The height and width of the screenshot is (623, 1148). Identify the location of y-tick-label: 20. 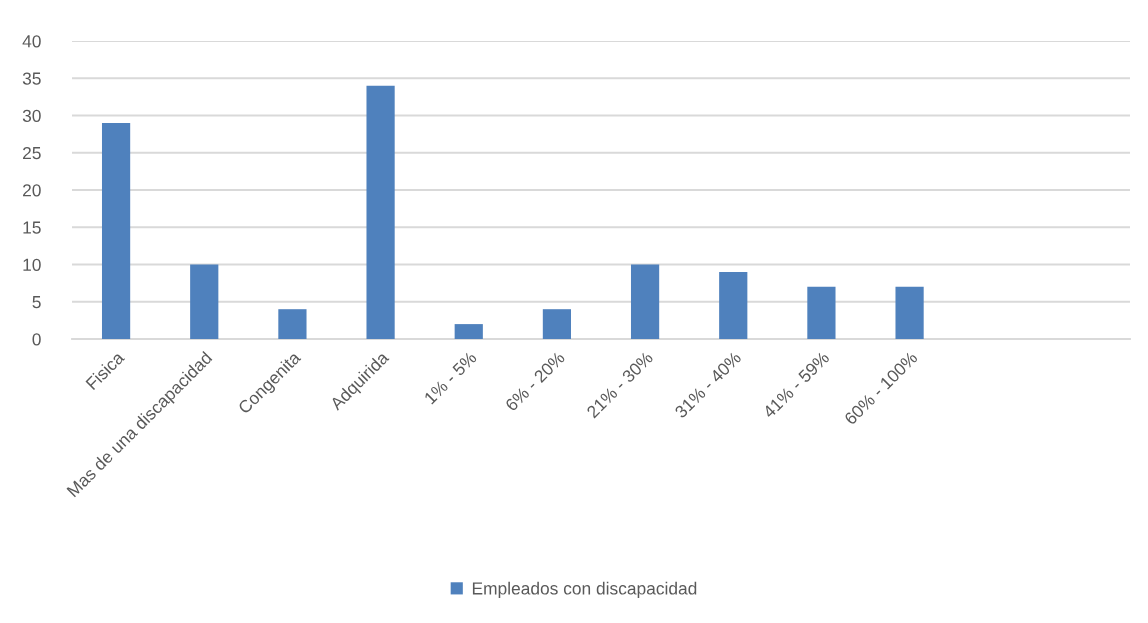
(32, 190).